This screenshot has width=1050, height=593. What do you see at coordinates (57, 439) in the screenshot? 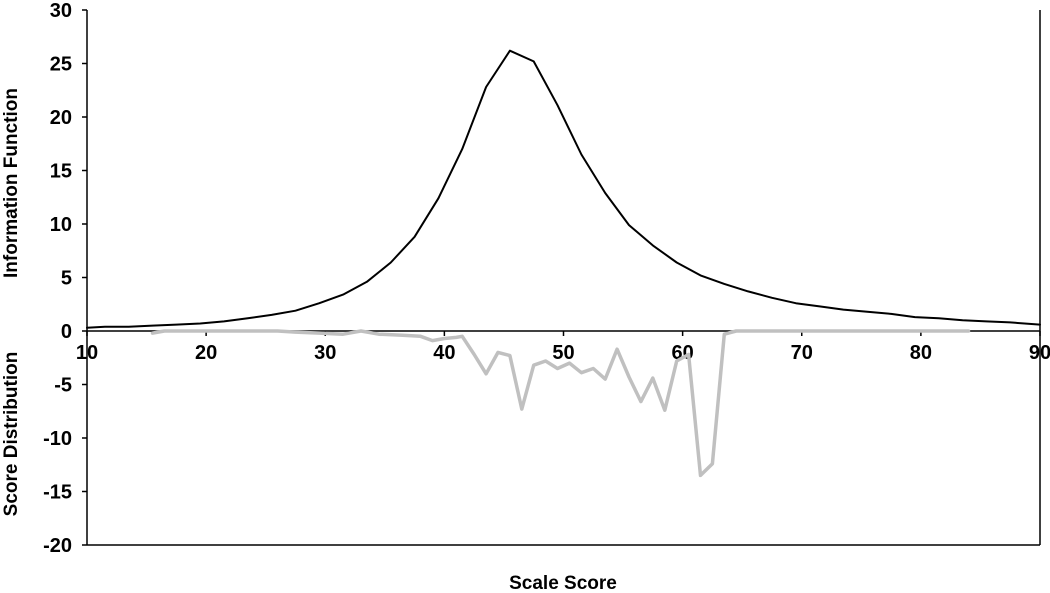
I see `y-tick-label: -10` at bounding box center [57, 439].